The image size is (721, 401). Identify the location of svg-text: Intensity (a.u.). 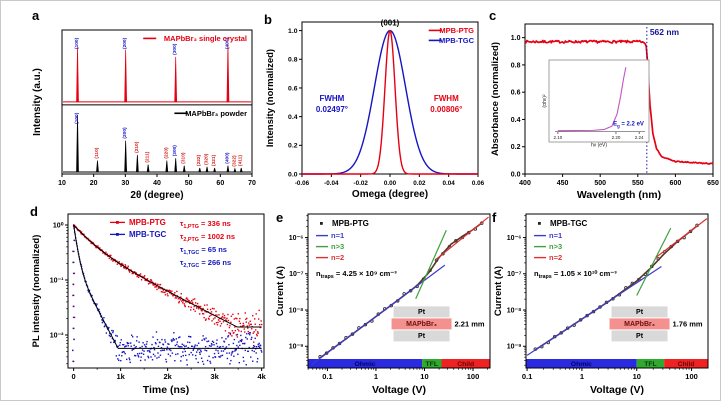
(37, 102).